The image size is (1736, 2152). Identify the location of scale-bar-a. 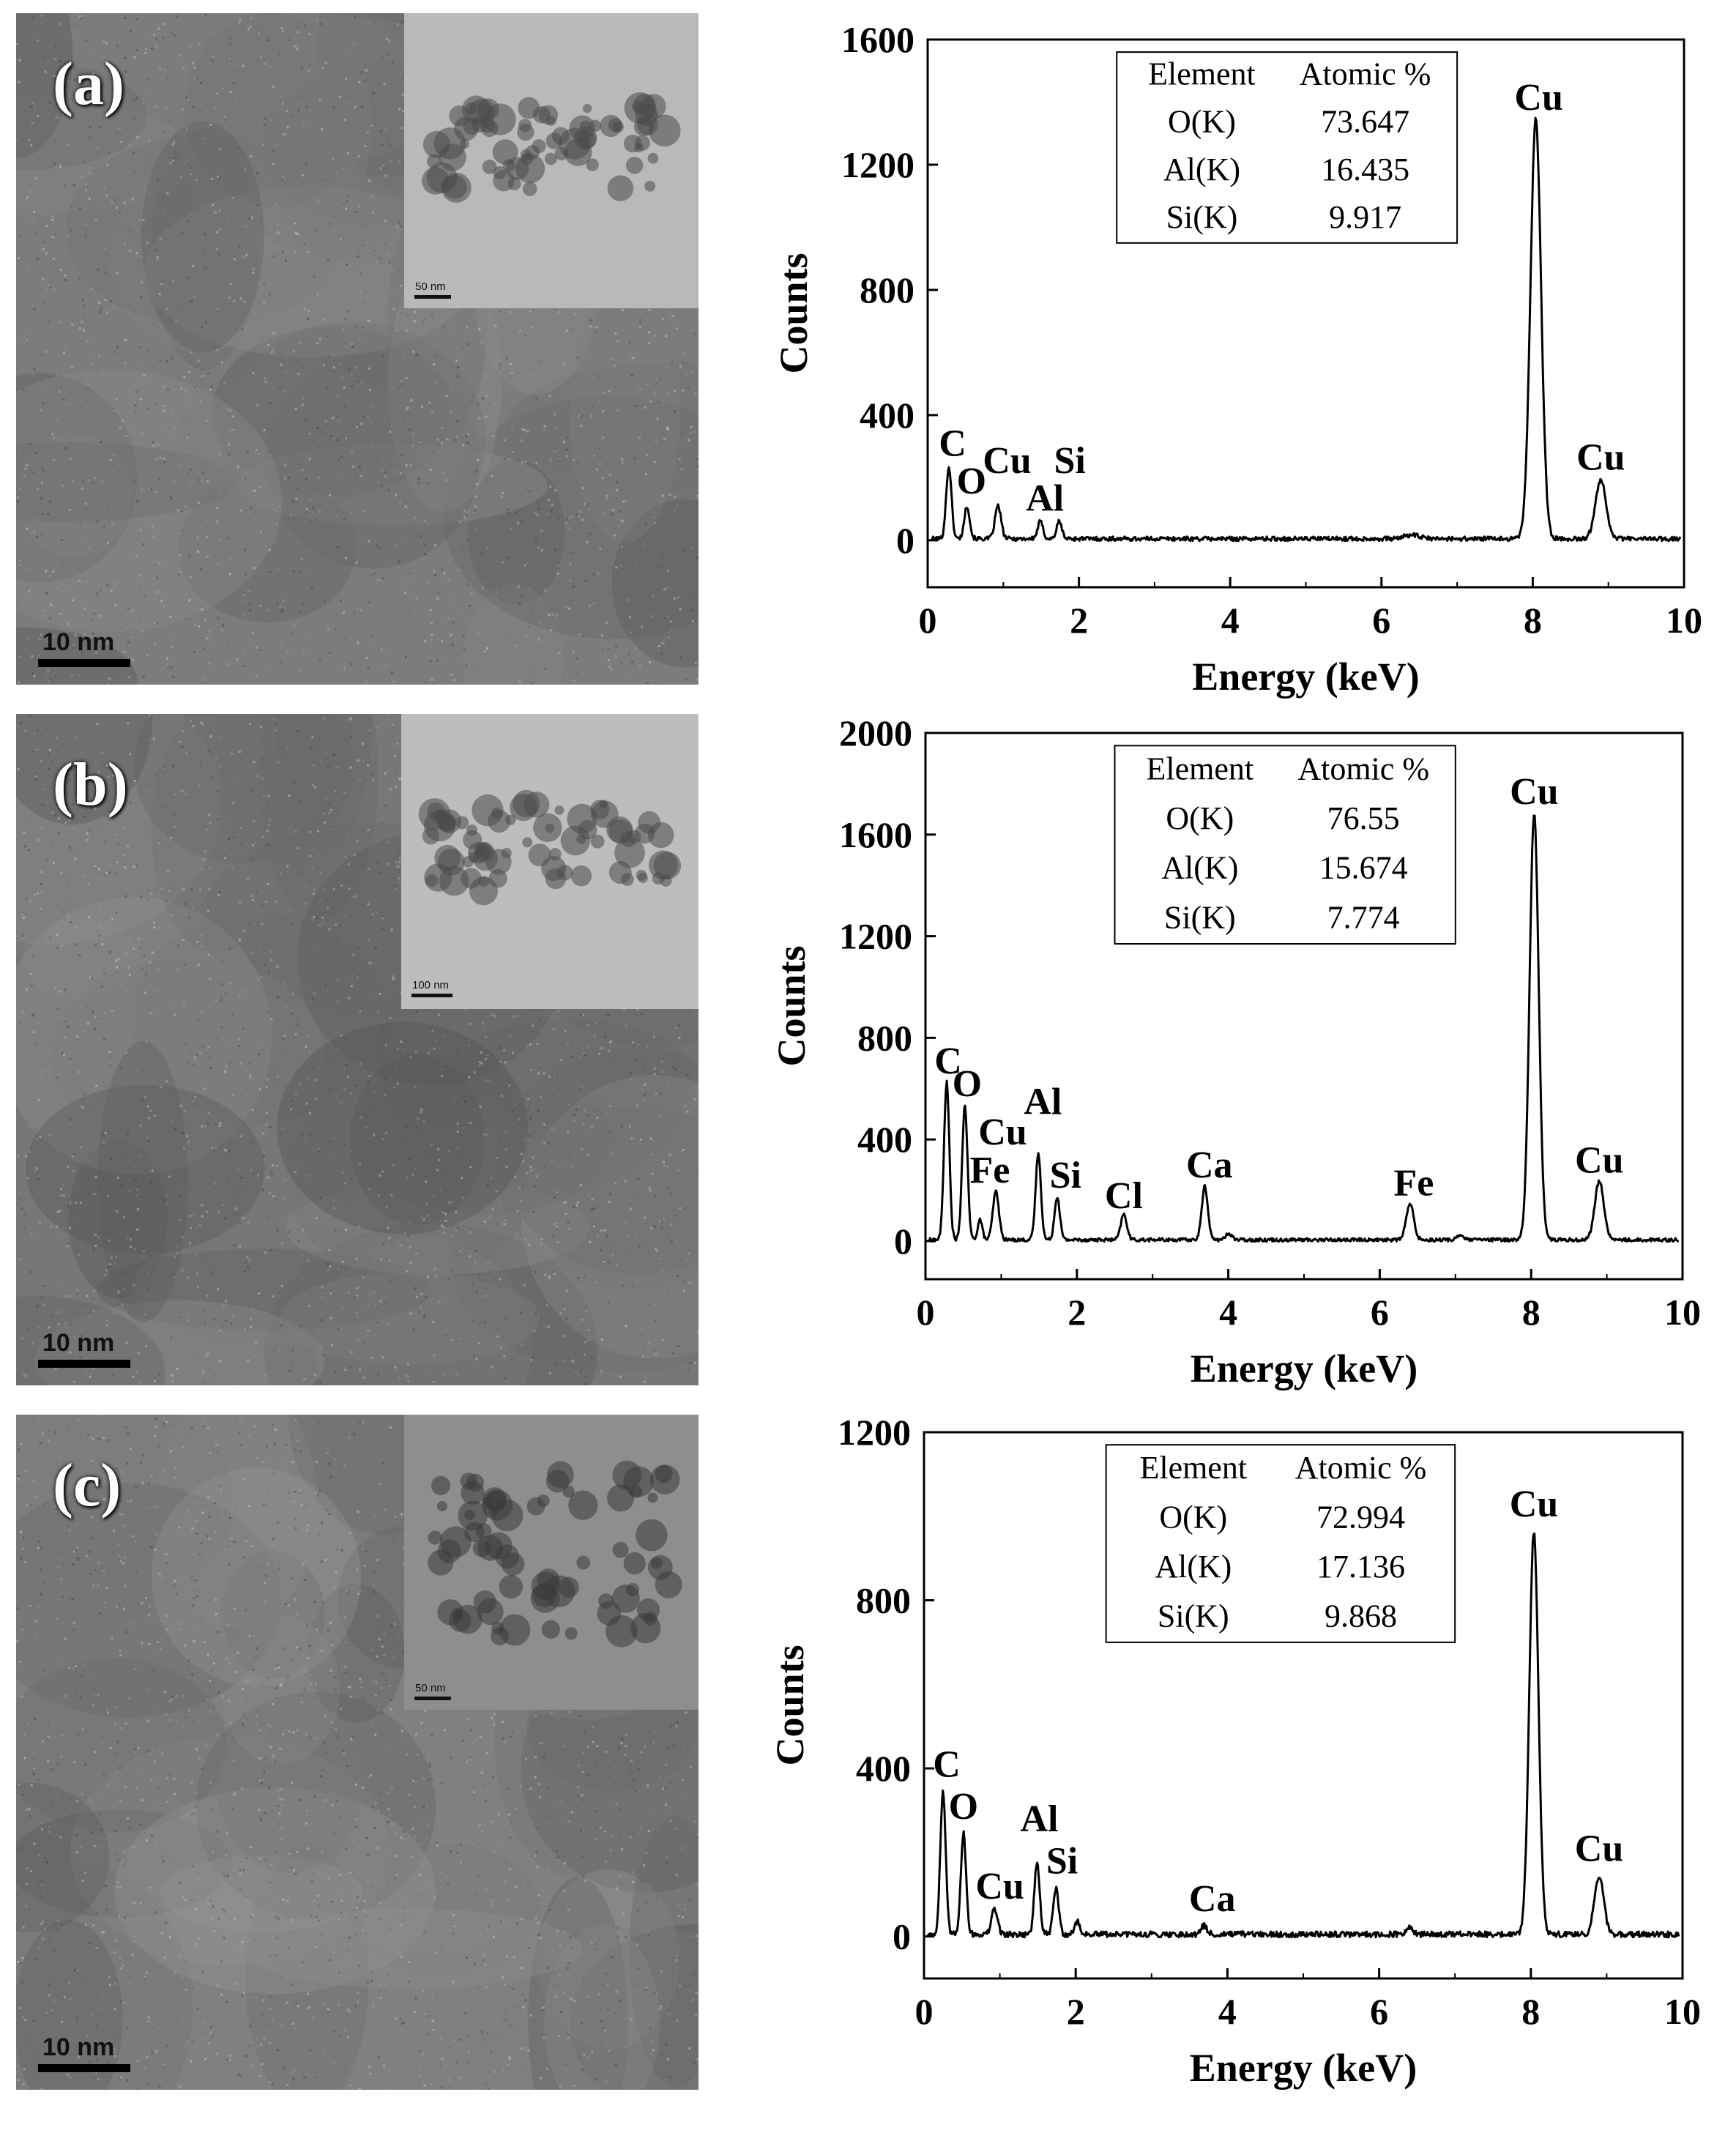
(84, 663).